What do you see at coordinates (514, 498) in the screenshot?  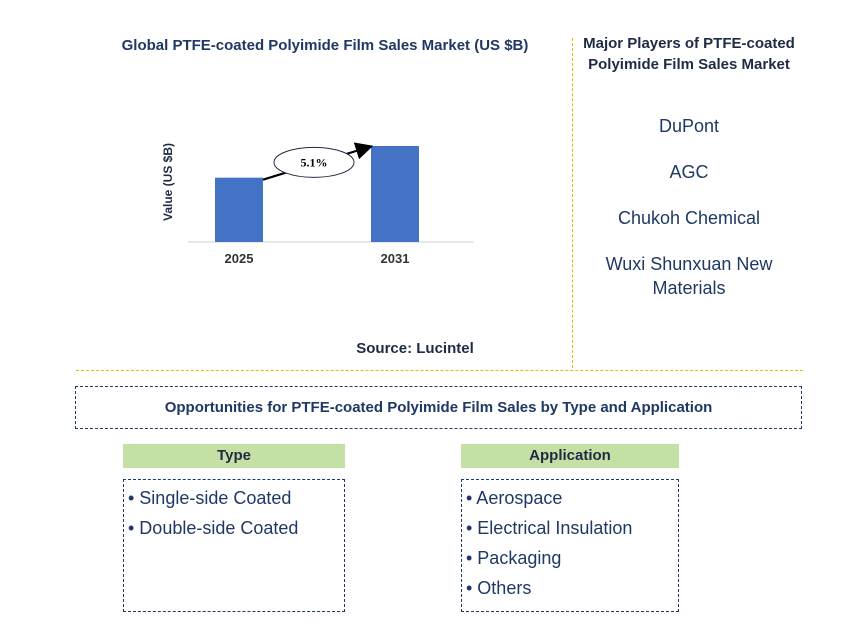 I see `application-item: • Aerospace` at bounding box center [514, 498].